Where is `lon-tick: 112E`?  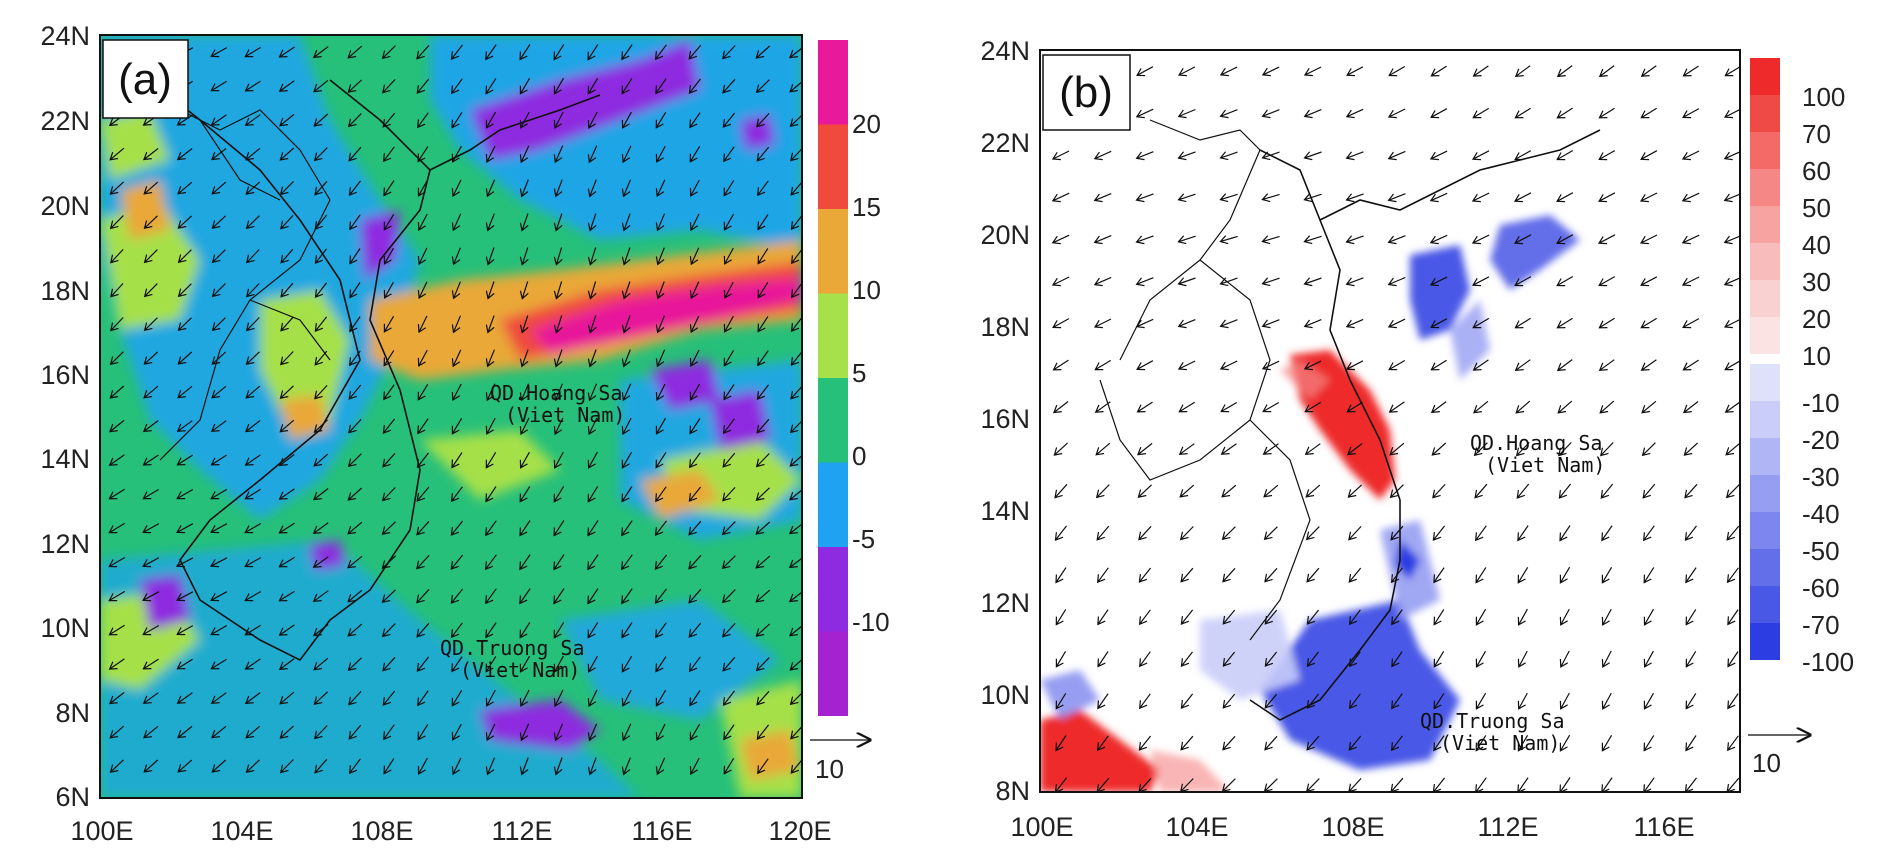 lon-tick: 112E is located at coordinates (1507, 827).